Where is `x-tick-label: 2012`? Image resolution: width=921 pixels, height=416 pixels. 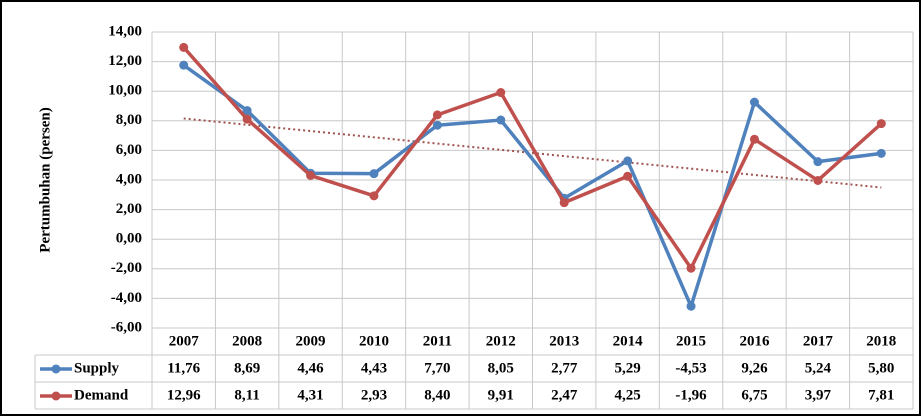
x-tick-label: 2012 is located at coordinates (501, 341).